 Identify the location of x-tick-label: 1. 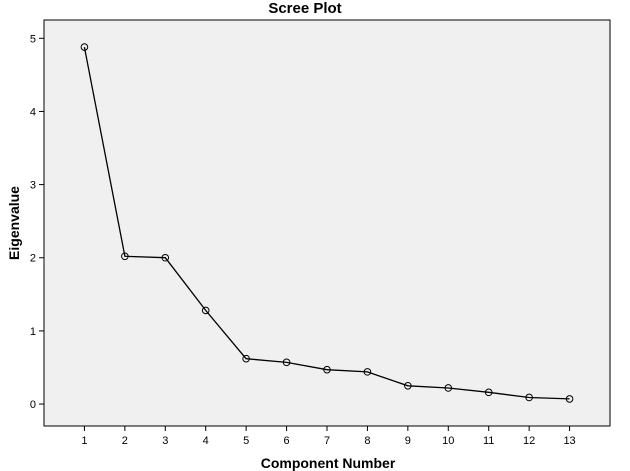
(84, 441).